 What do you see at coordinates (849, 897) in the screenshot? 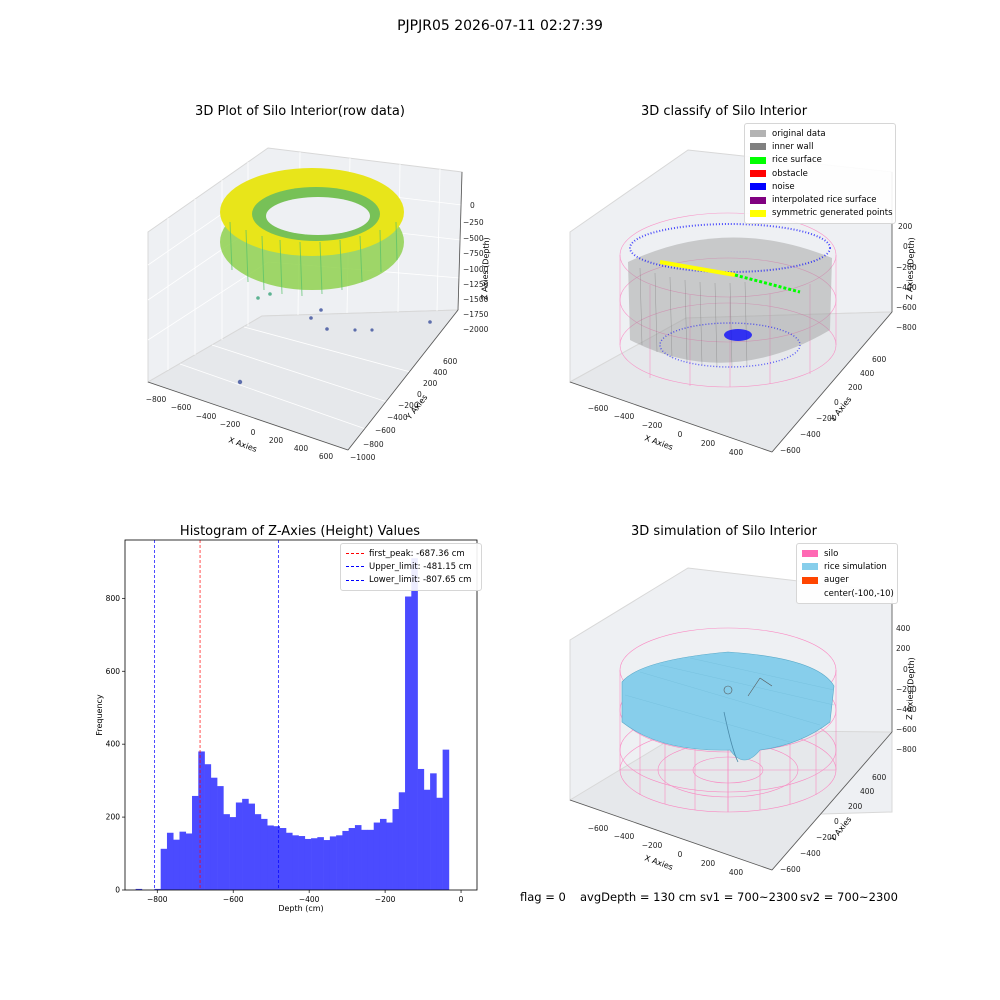
I see `footer-sv2: sv2 = 700~2300` at bounding box center [849, 897].